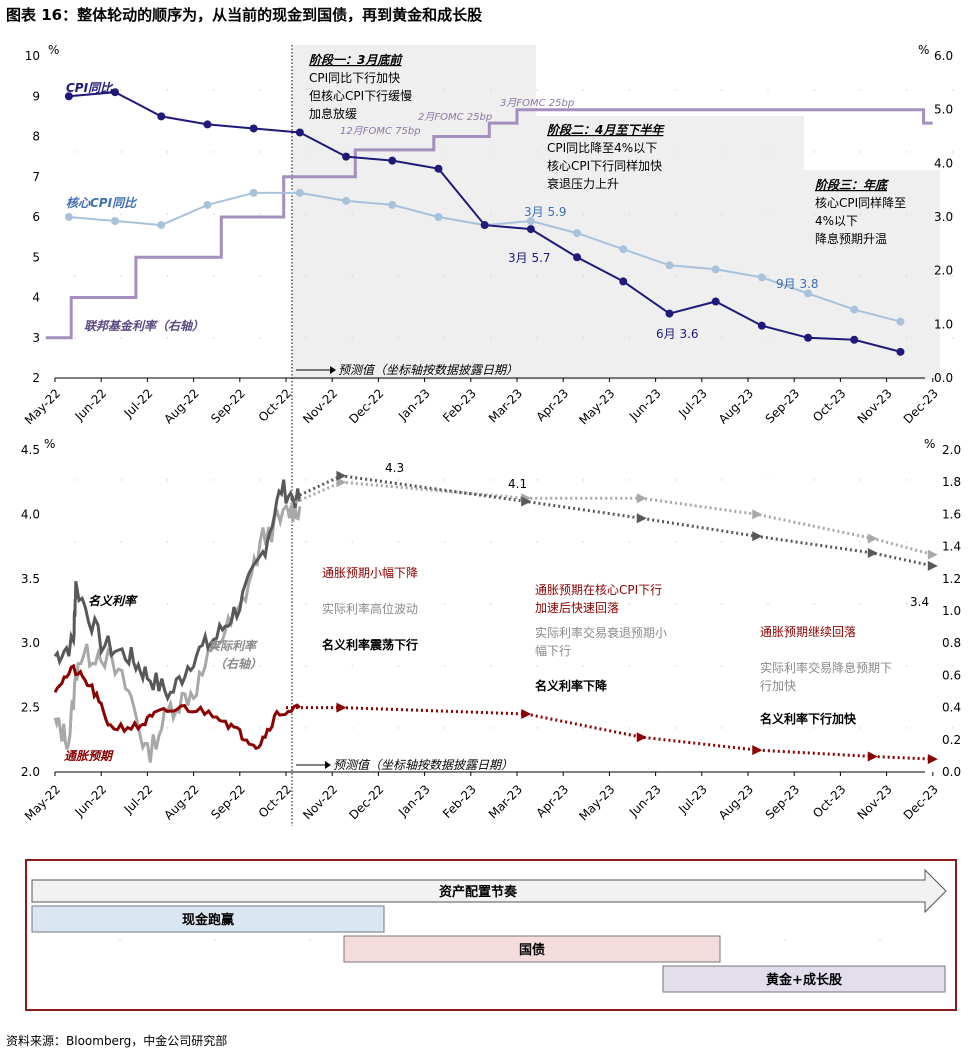  Describe the element at coordinates (826, 667) in the screenshot. I see `scenario-note: 实际利率交易降息预期下` at that location.